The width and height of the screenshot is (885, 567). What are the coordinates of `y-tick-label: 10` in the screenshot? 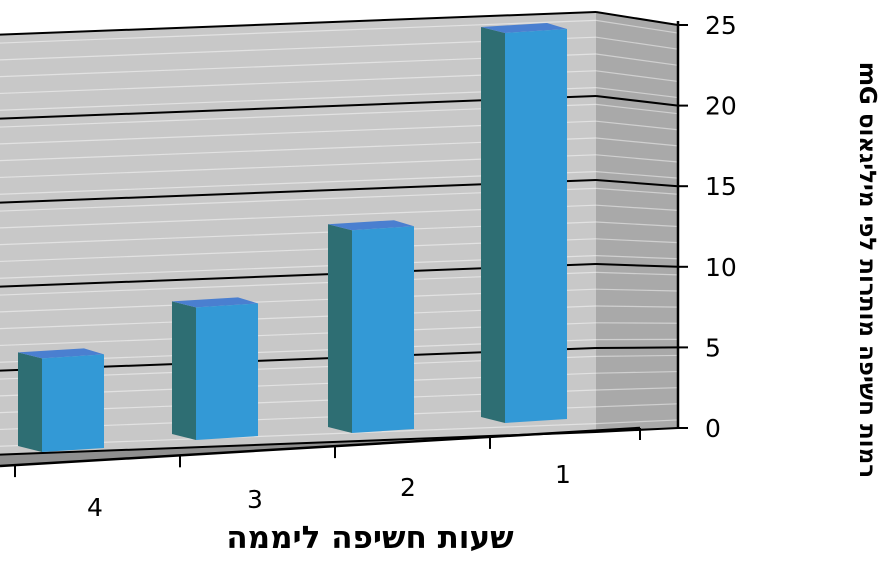 It's located at (721, 267).